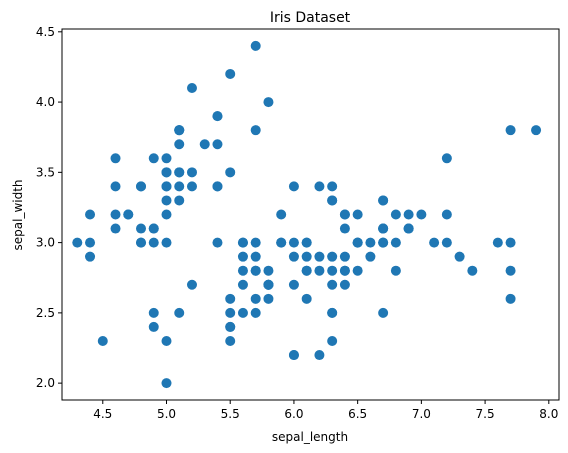  Describe the element at coordinates (45, 172) in the screenshot. I see `y-tick-label: 3.5` at that location.